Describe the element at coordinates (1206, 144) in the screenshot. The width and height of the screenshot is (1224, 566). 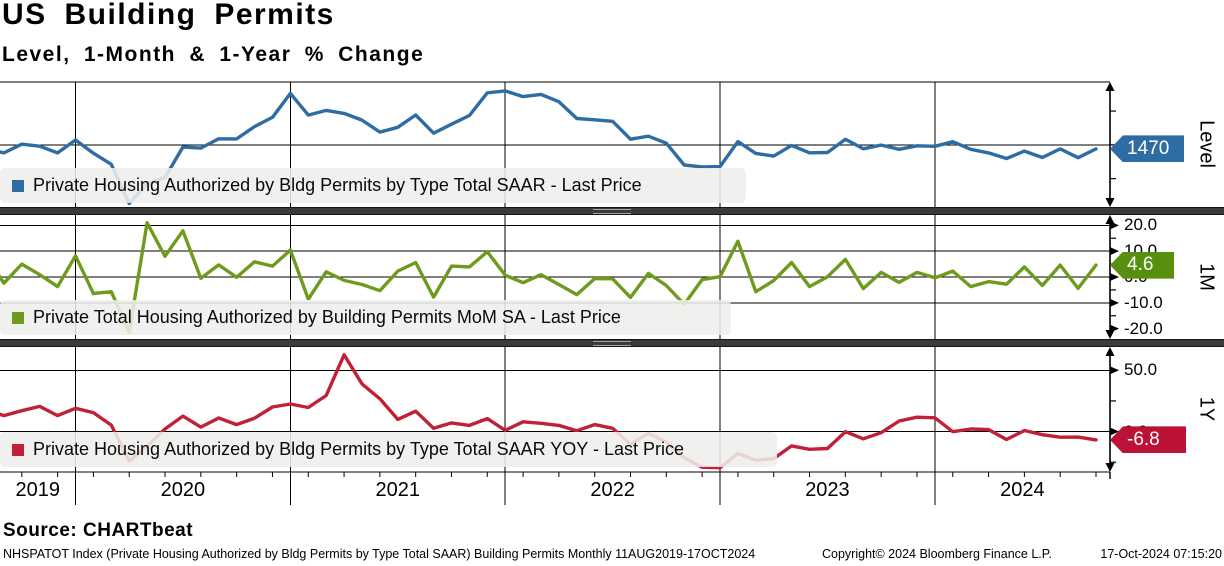
I see `axis-title-level: Level` at that location.